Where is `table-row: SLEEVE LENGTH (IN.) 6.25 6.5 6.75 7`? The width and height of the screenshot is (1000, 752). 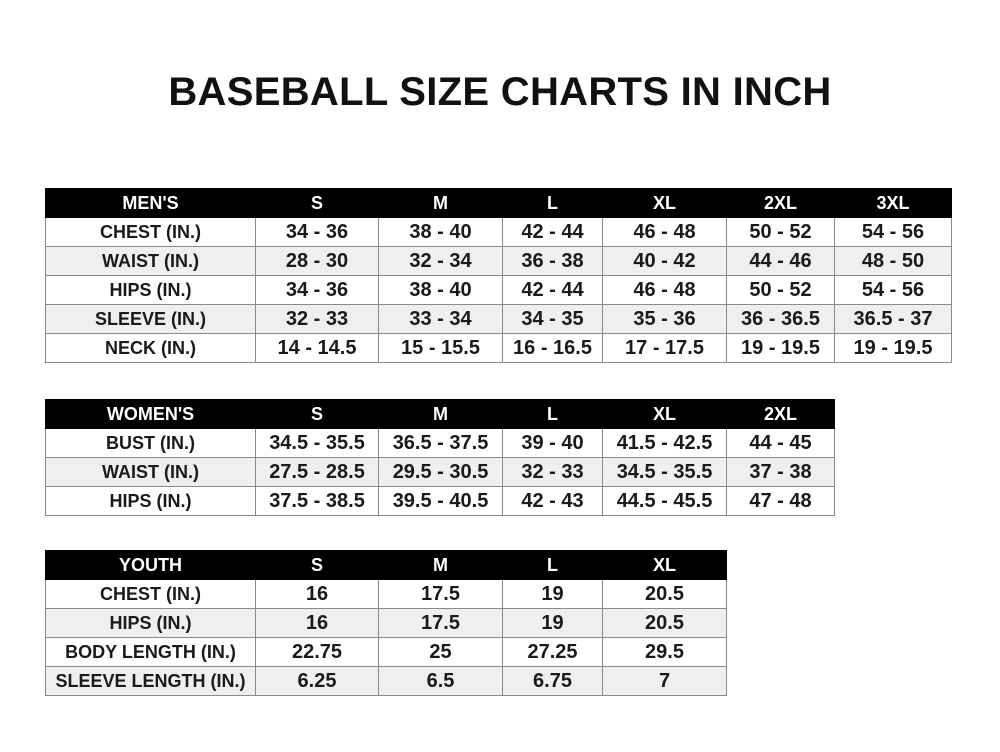 table-row: SLEEVE LENGTH (IN.) 6.25 6.5 6.75 7 is located at coordinates (386, 681).